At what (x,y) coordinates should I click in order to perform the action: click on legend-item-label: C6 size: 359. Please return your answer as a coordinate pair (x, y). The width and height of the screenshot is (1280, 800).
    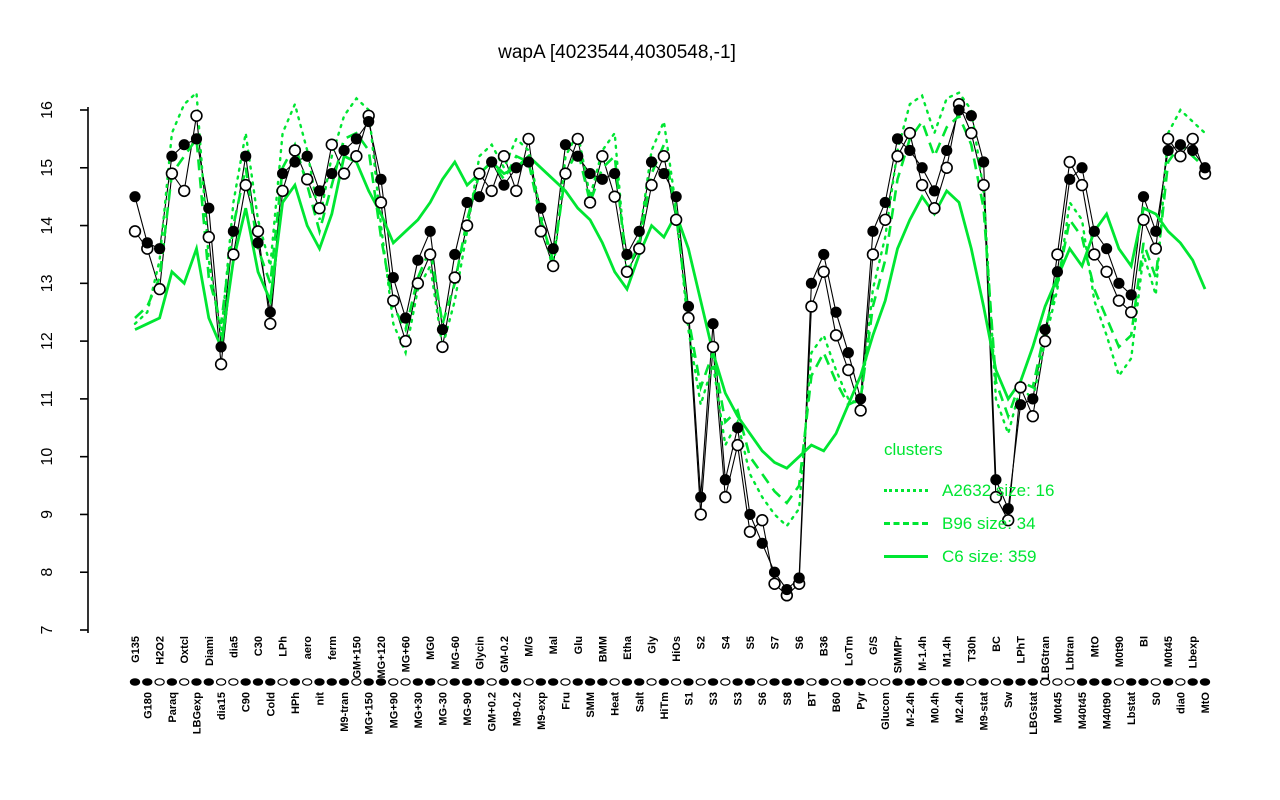
    Looking at the image, I should click on (989, 556).